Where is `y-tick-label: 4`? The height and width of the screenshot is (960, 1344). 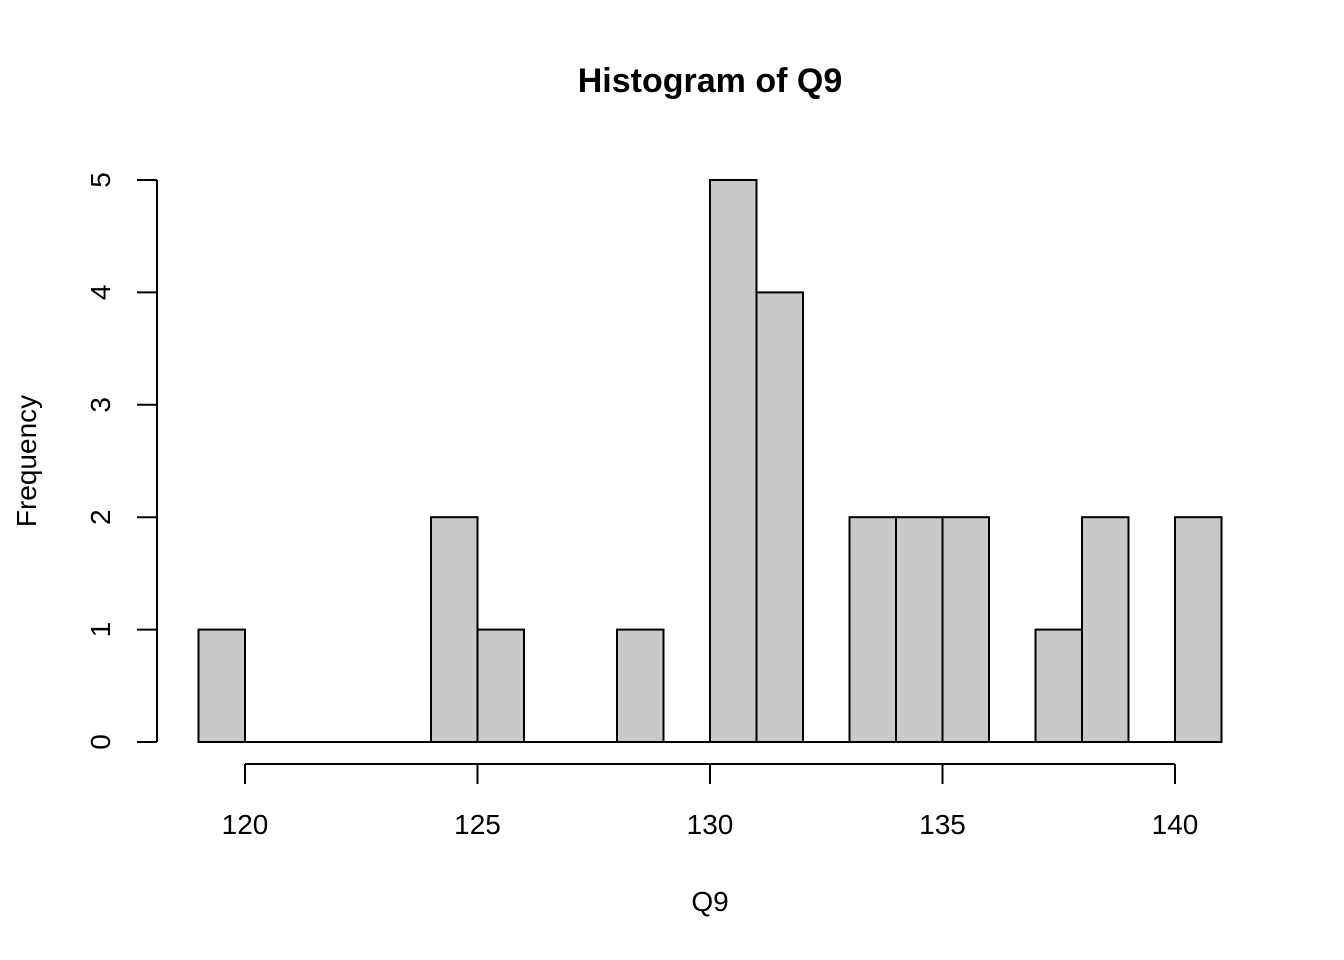 y-tick-label: 4 is located at coordinates (100, 293).